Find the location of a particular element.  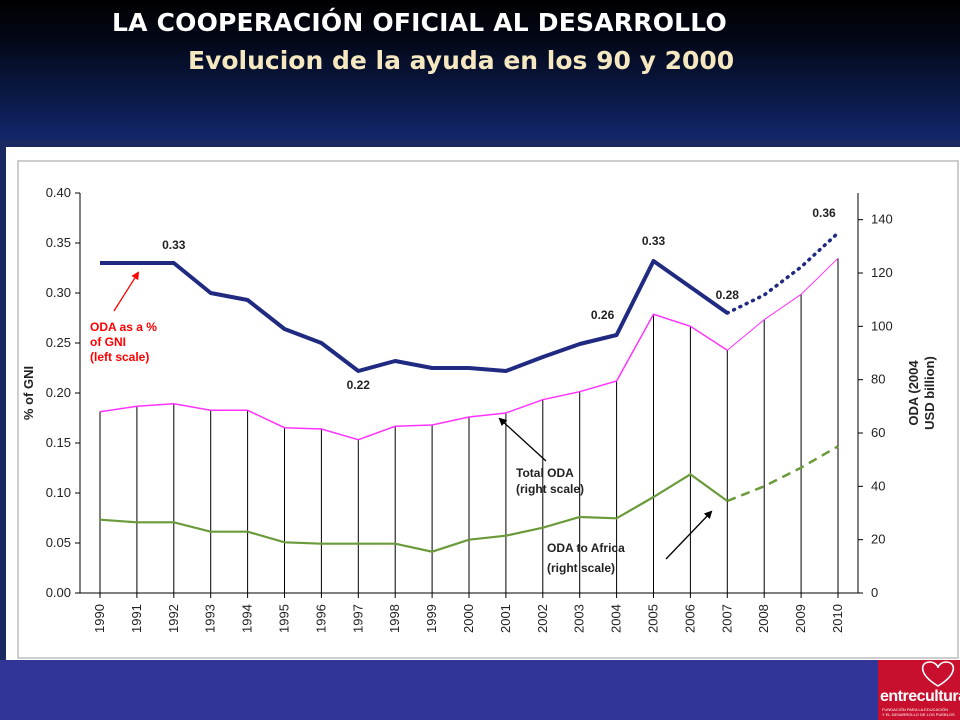

x-tick-label: 2005 is located at coordinates (653, 618).